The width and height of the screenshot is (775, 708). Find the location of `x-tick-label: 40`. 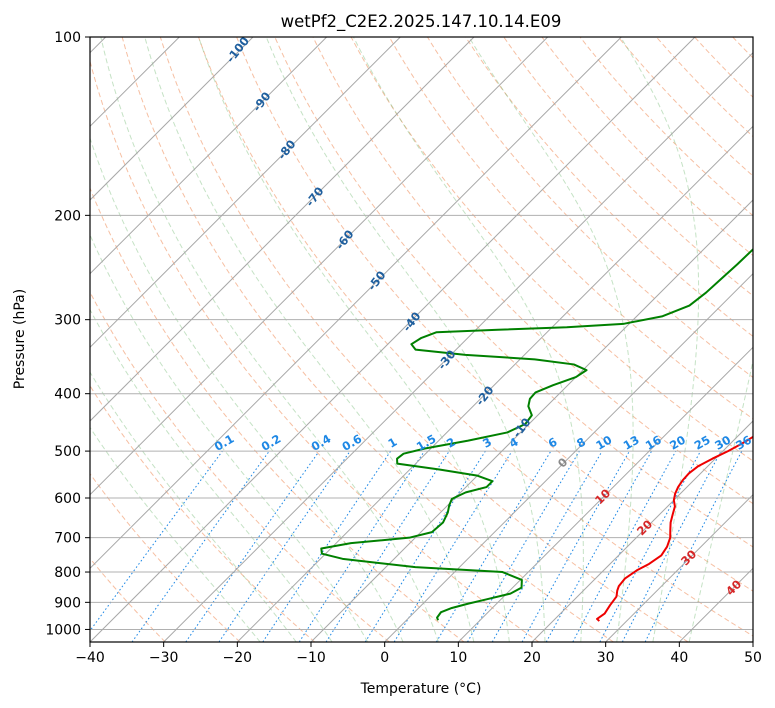

x-tick-label: 40 is located at coordinates (679, 658).